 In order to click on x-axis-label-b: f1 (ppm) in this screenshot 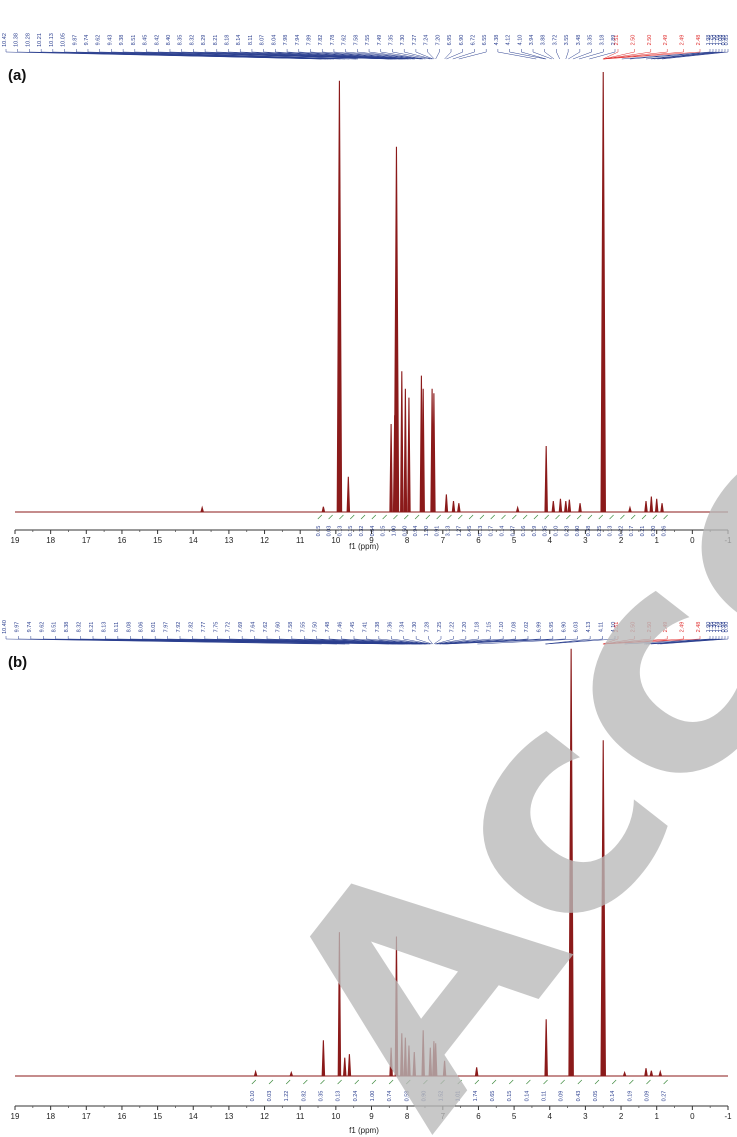, I will do `click(364, 1130)`.